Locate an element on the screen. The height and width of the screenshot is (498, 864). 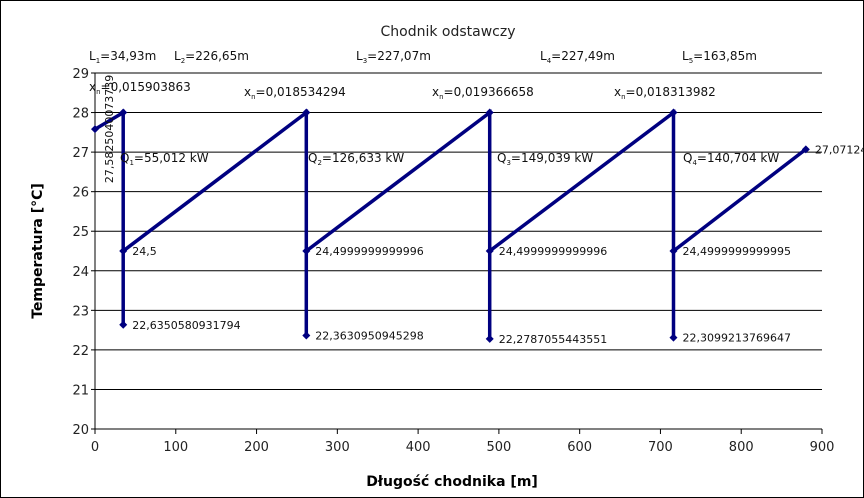
y-tick-label: 26 is located at coordinates (80, 193).